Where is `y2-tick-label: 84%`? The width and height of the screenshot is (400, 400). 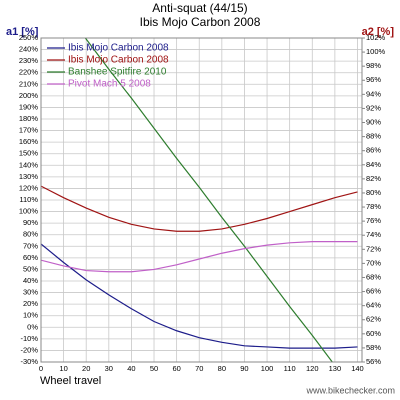
y2-tick-label: 84% is located at coordinates (373, 164).